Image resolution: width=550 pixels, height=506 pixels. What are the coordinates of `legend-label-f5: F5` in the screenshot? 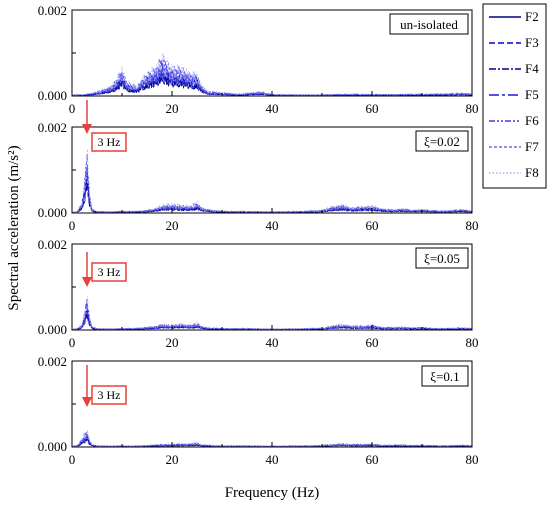 It's located at (532, 94).